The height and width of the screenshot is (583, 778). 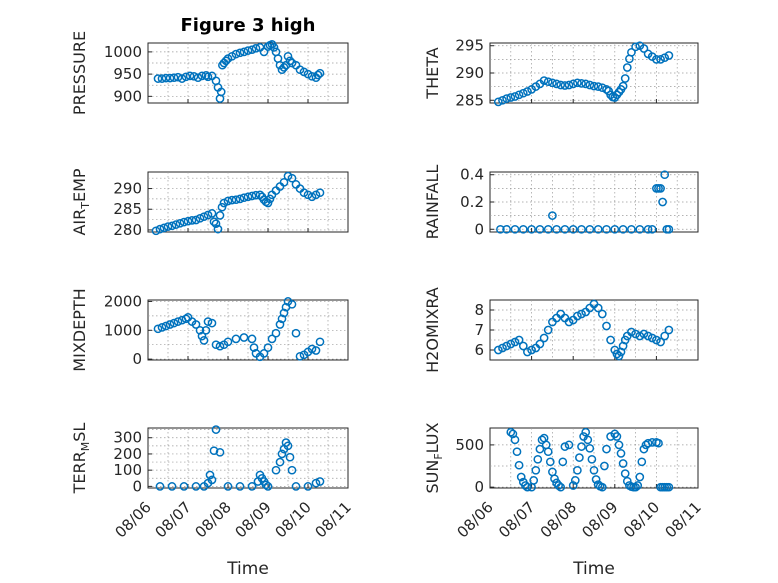 What do you see at coordinates (479, 487) in the screenshot?
I see `y-tick-label: 0` at bounding box center [479, 487].